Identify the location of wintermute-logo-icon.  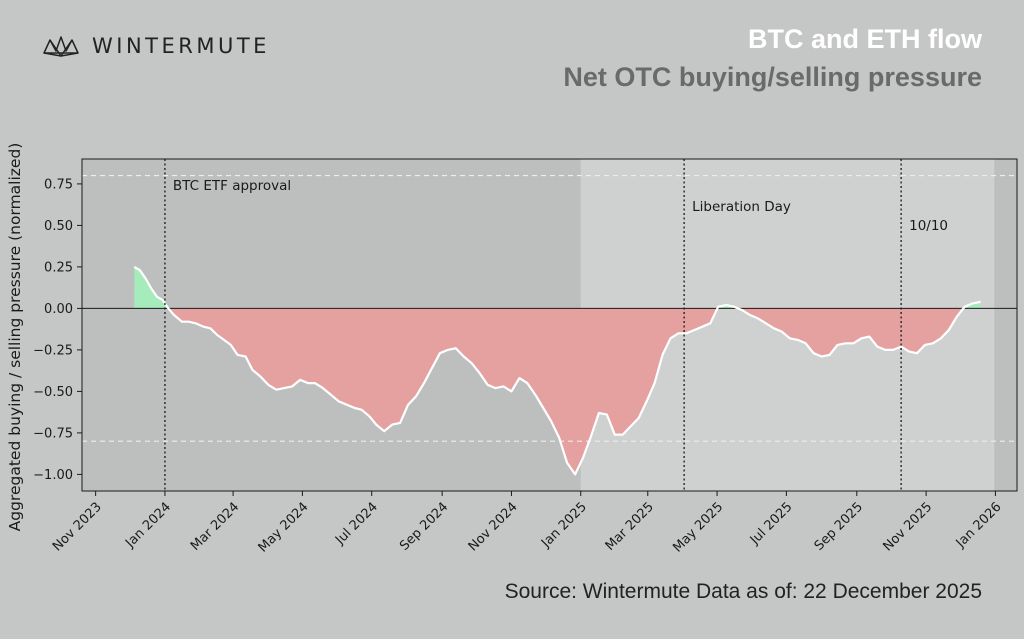
(61, 46).